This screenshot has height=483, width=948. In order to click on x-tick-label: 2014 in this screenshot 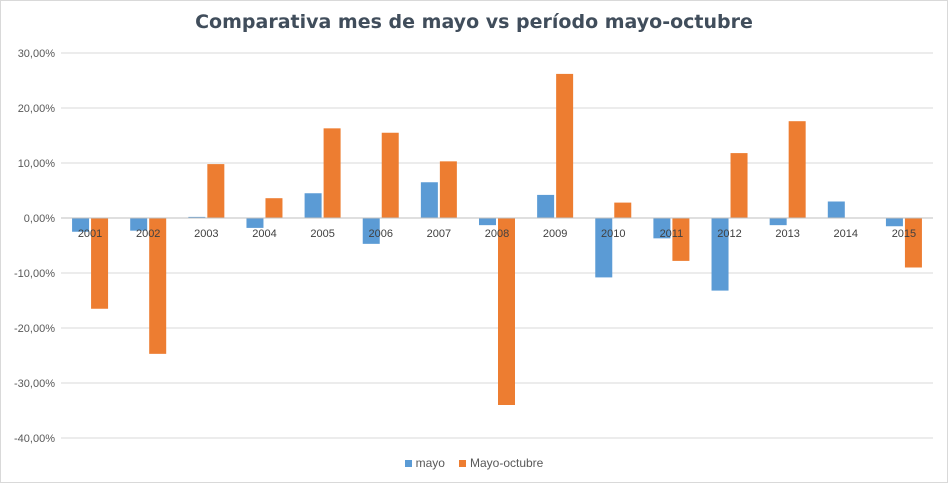, I will do `click(846, 234)`.